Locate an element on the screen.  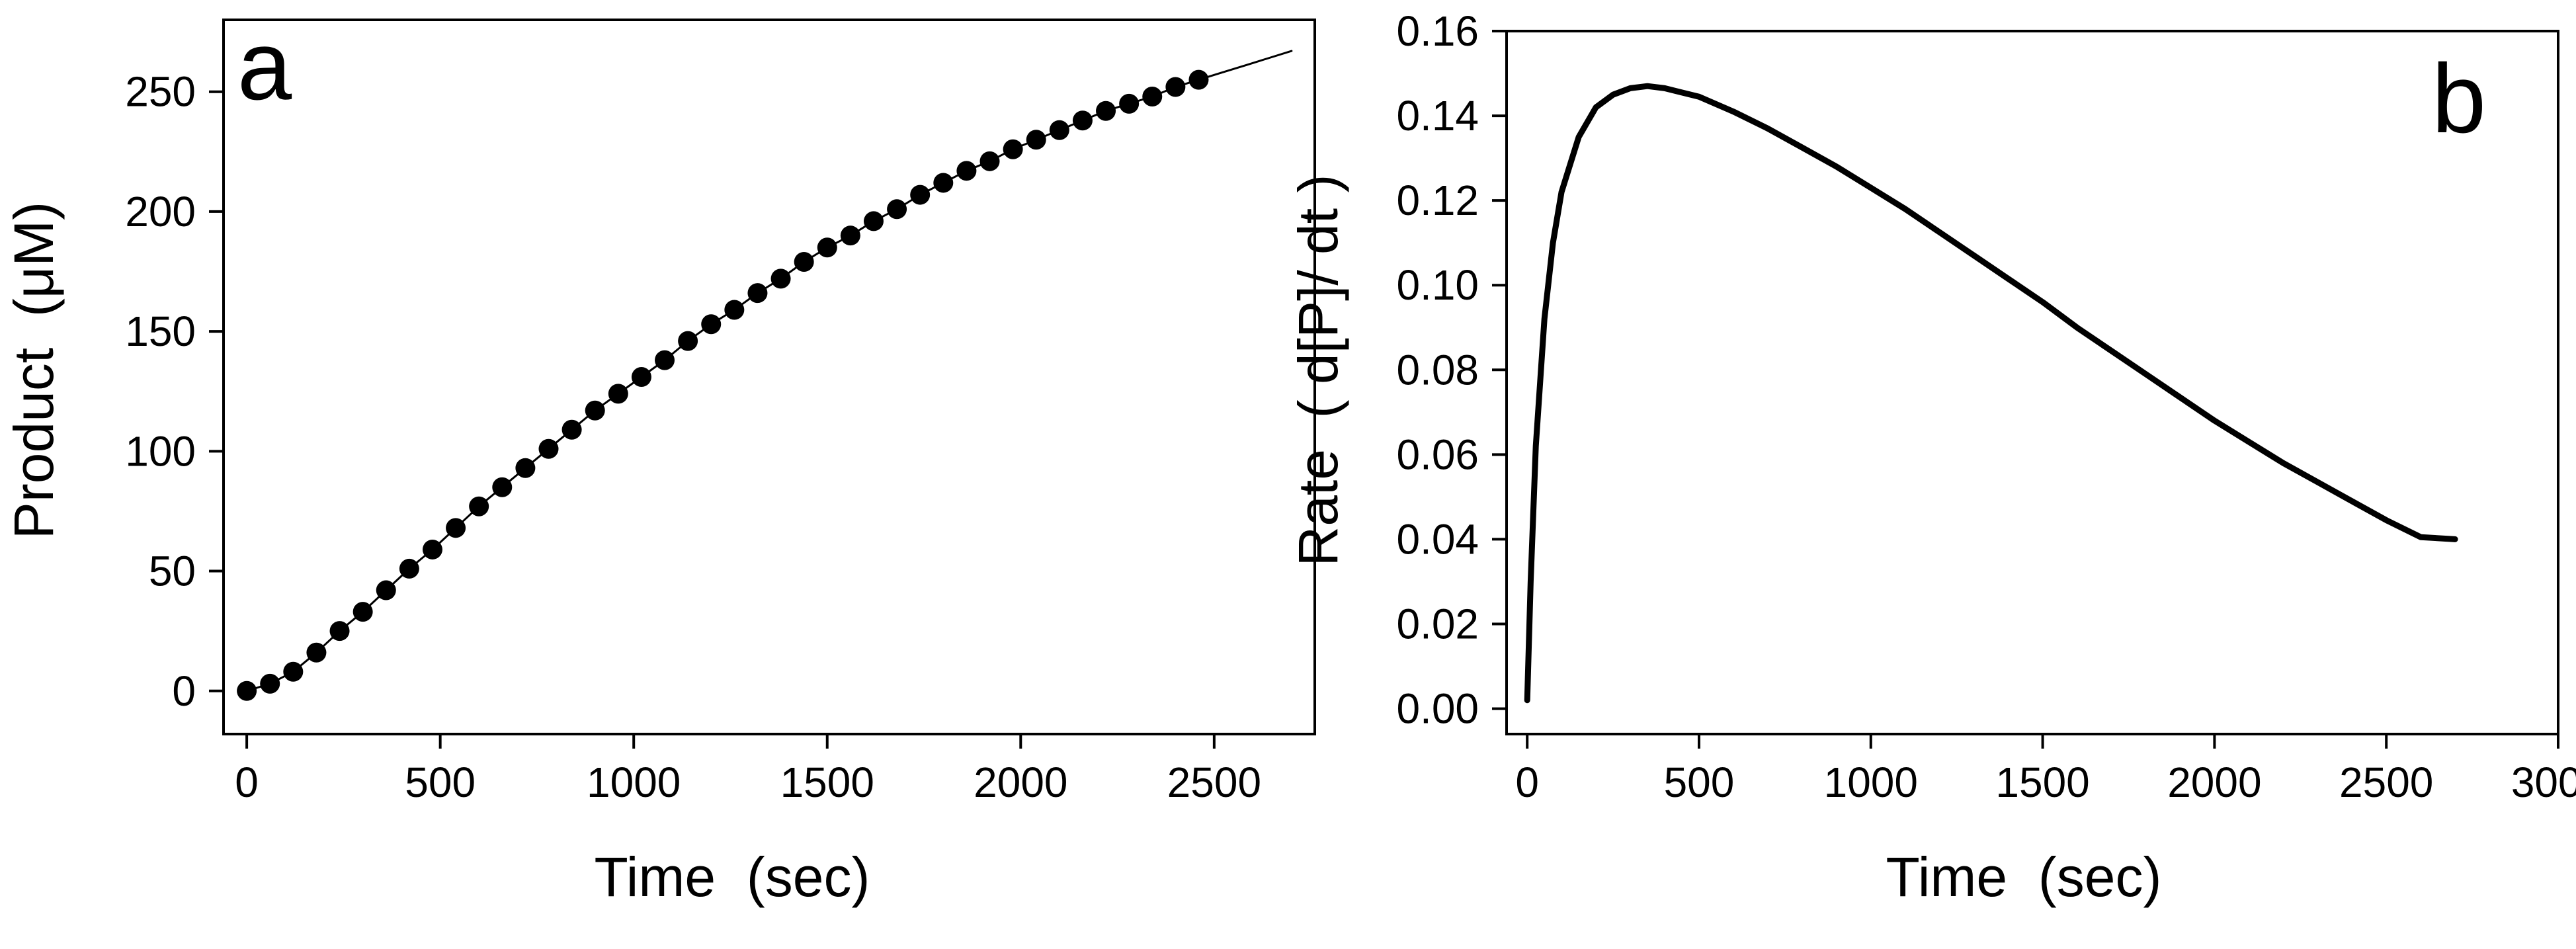
y-tick-label: 250 is located at coordinates (160, 92).